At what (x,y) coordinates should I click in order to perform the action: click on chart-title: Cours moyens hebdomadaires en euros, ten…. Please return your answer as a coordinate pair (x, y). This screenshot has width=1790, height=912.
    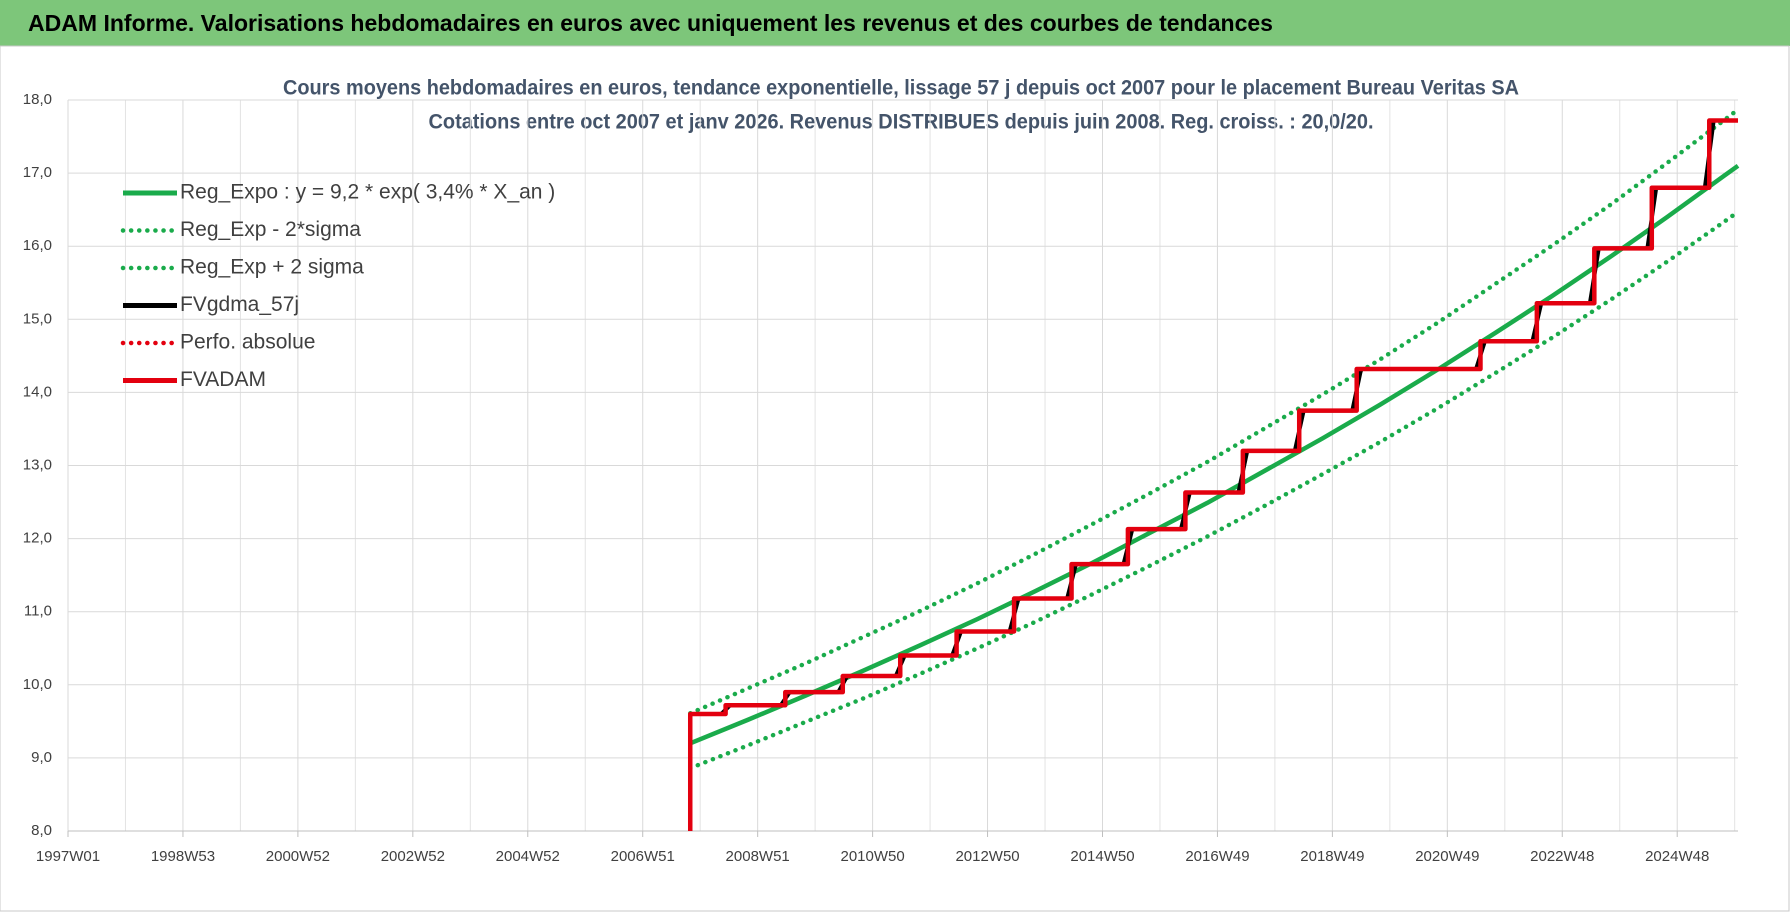
    Looking at the image, I should click on (901, 88).